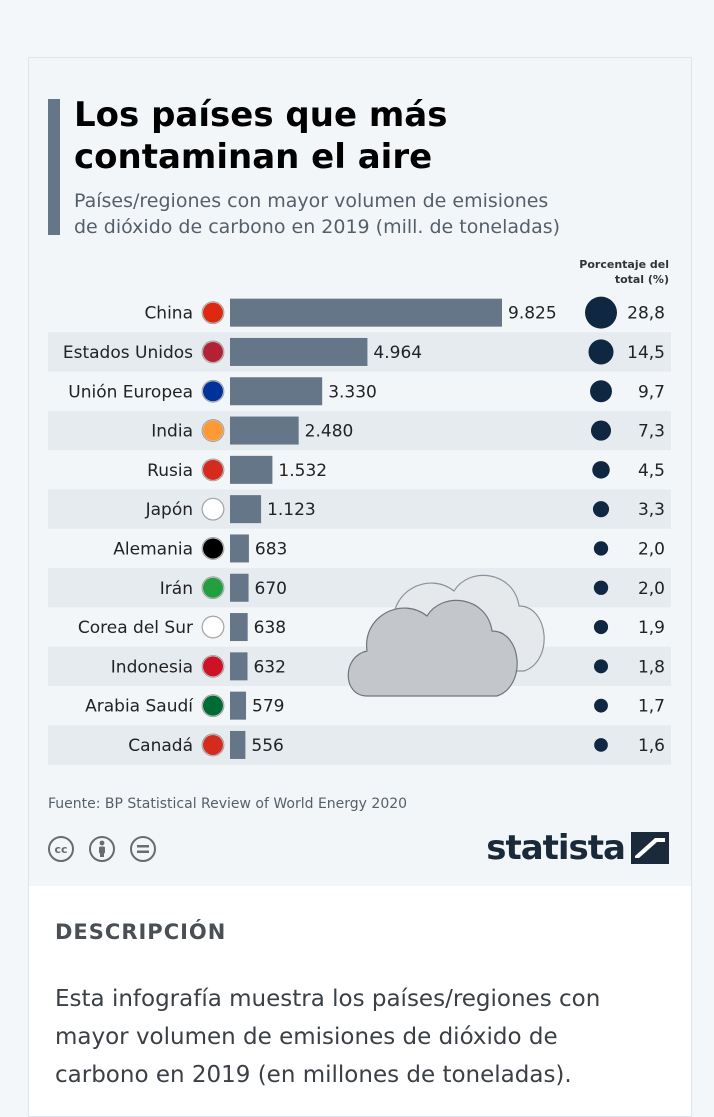 Image resolution: width=714 pixels, height=1117 pixels. I want to click on value-label: 3.330, so click(352, 392).